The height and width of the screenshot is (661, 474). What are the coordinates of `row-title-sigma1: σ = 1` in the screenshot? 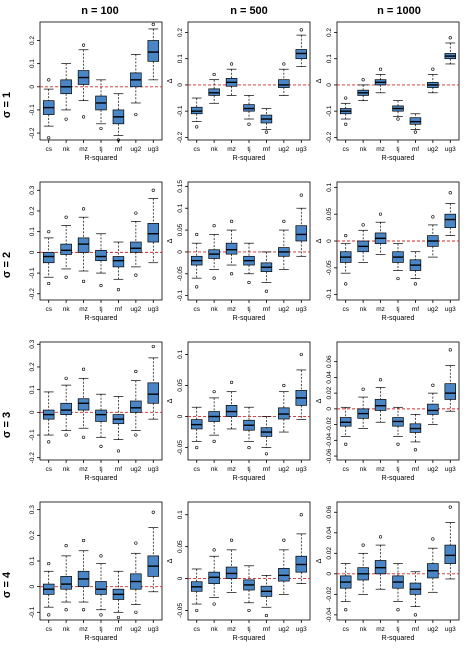 It's located at (7, 105).